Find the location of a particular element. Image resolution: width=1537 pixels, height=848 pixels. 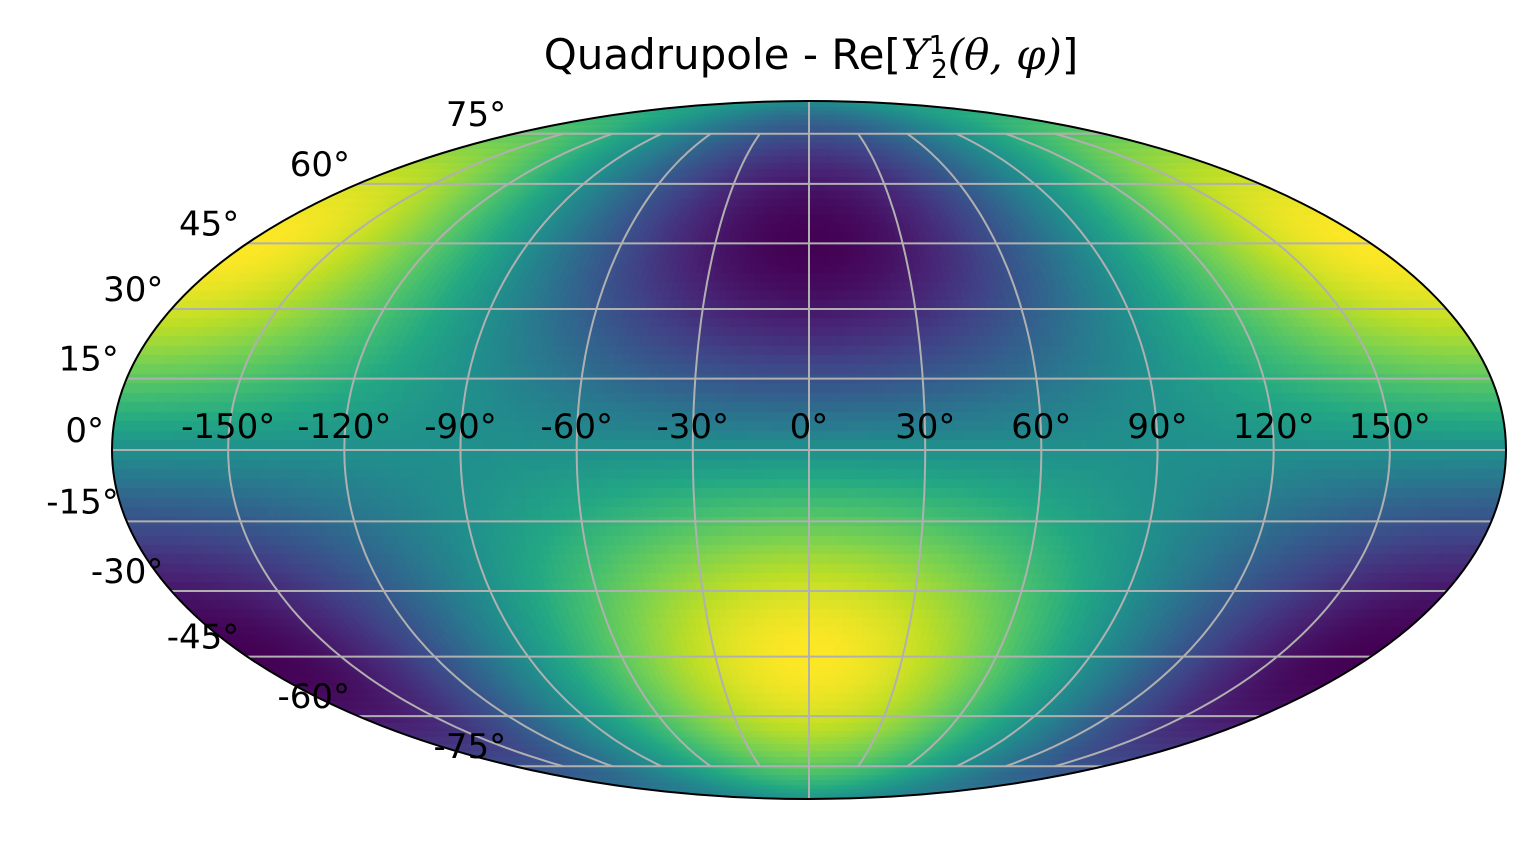

longitude-tick-label: 60° is located at coordinates (1041, 427).